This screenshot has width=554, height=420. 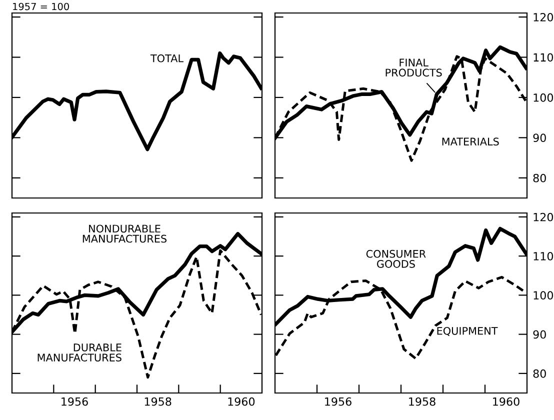 What do you see at coordinates (396, 259) in the screenshot?
I see `series-label: CONSUMER GOODS` at bounding box center [396, 259].